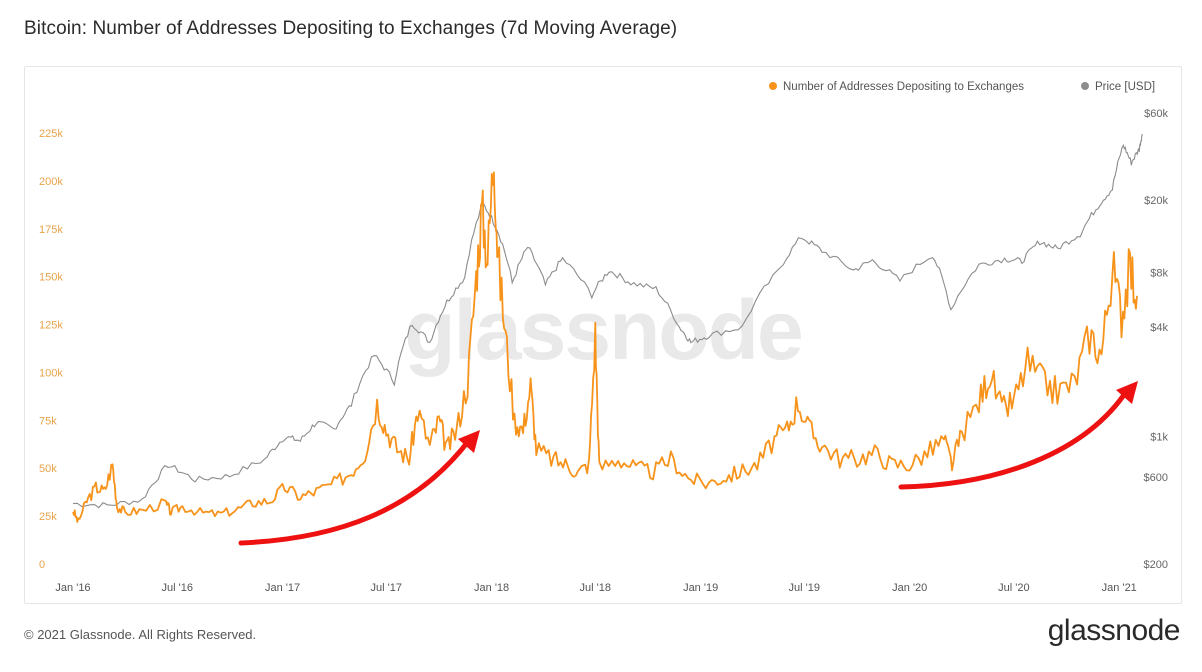  Describe the element at coordinates (1159, 273) in the screenshot. I see `right-tick-label: $8k` at that location.